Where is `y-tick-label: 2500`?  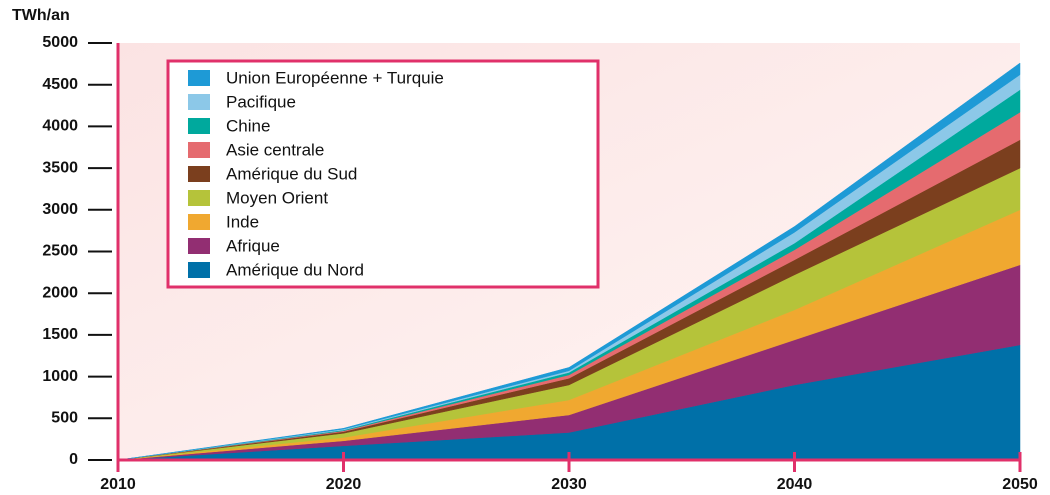
y-tick-label: 2500 is located at coordinates (60, 251).